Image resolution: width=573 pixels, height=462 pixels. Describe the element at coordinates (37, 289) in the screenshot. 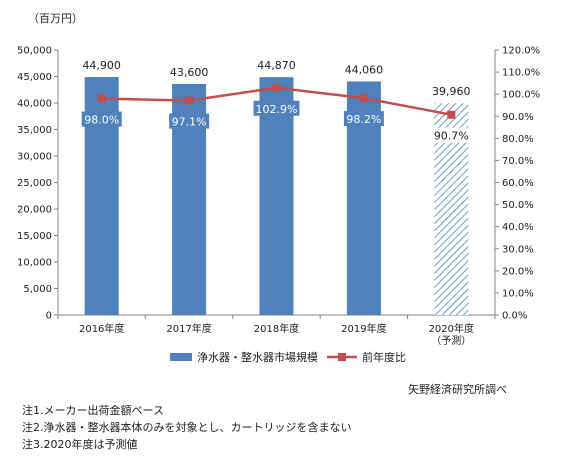

I see `y-left-tick-label: 5,000` at that location.